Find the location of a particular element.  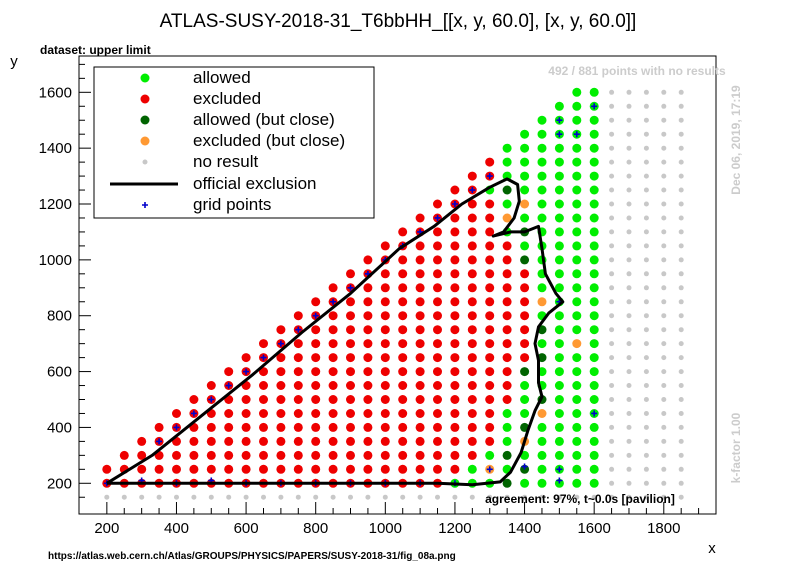

y-tick-label: 1200 is located at coordinates (55, 204).